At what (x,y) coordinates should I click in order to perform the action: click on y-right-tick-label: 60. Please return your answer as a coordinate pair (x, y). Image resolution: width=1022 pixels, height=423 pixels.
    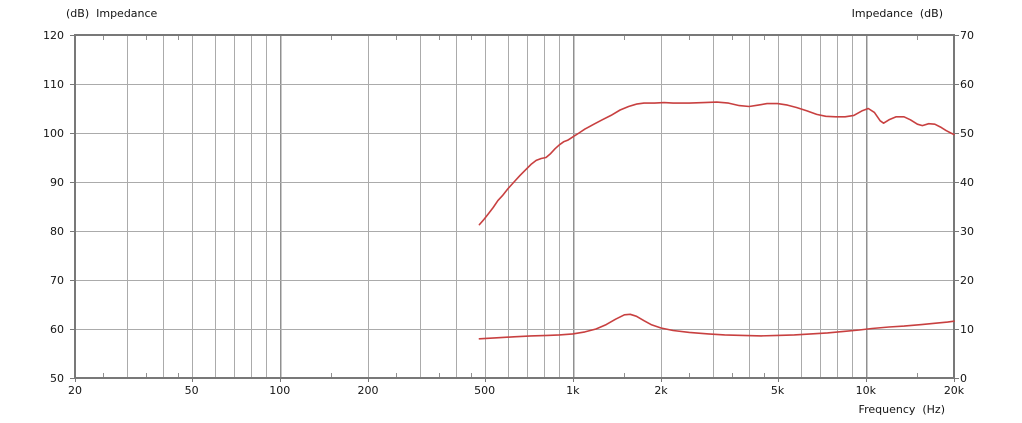
    Looking at the image, I should click on (967, 84).